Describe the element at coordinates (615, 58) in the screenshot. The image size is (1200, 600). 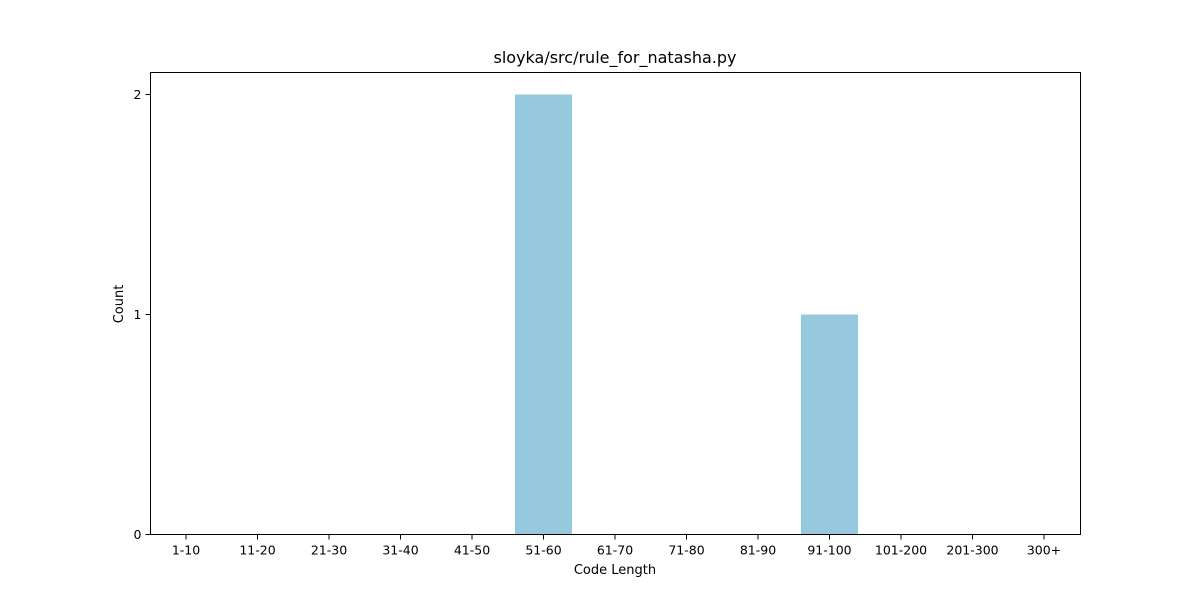
I see `chart-title: sloyka/src/rule_for_natasha.py` at that location.